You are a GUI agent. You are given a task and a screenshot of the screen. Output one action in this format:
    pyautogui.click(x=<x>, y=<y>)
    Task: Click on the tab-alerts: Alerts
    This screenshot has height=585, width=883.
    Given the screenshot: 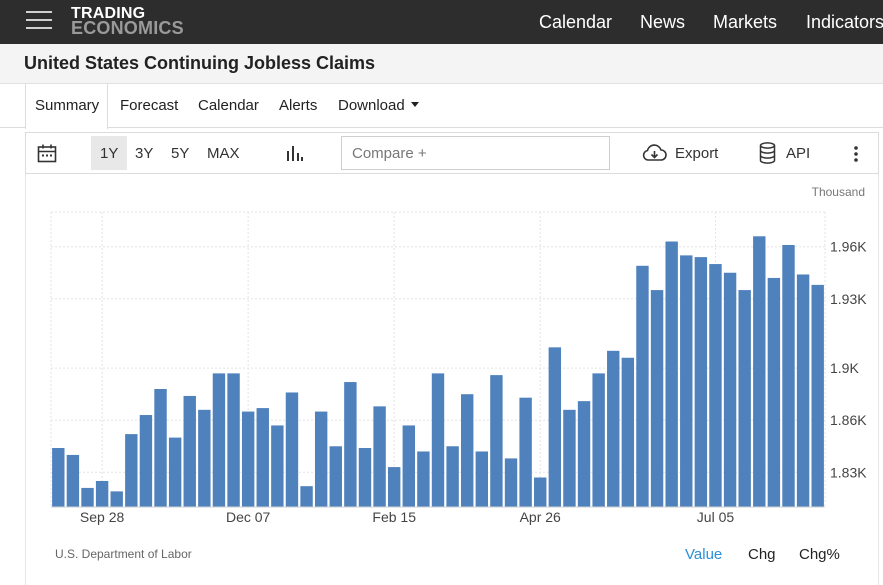 What is the action you would take?
    pyautogui.click(x=298, y=105)
    